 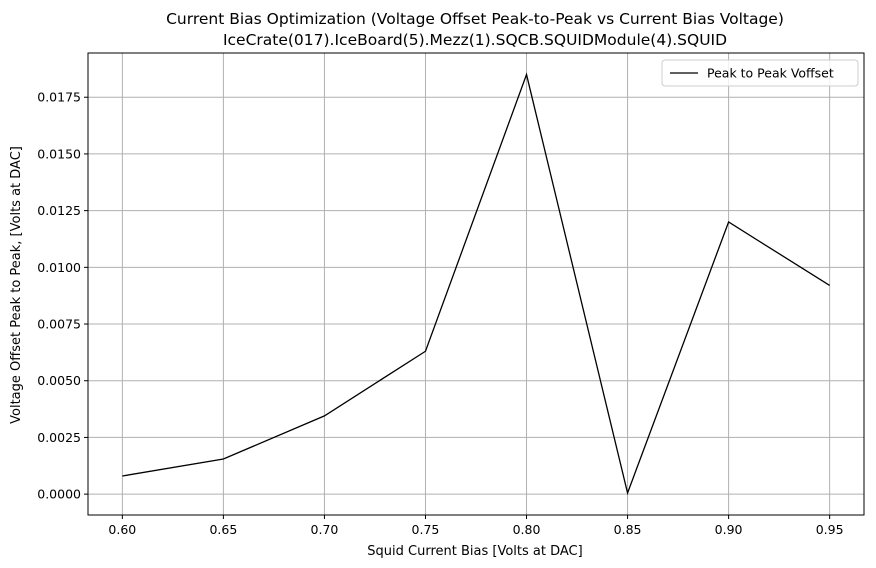 What do you see at coordinates (59, 210) in the screenshot?
I see `y-tick-label: 0.0125` at bounding box center [59, 210].